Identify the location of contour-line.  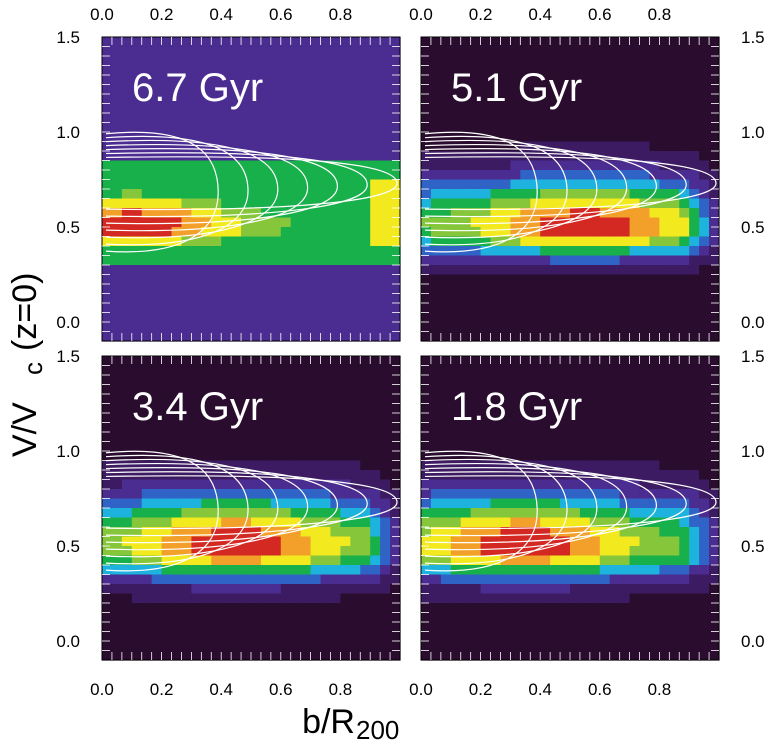
(162, 192).